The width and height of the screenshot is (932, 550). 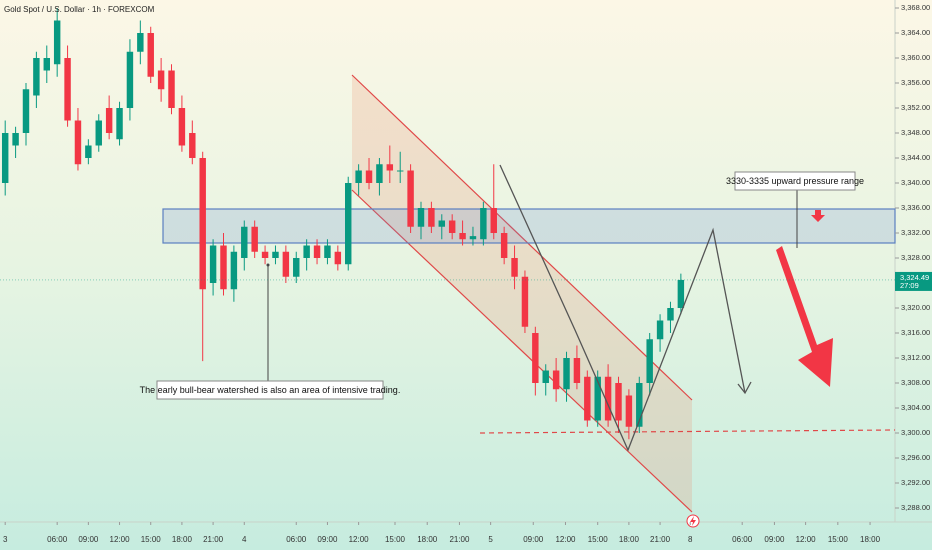 What do you see at coordinates (5, 539) in the screenshot?
I see `x-tick-label: 3` at bounding box center [5, 539].